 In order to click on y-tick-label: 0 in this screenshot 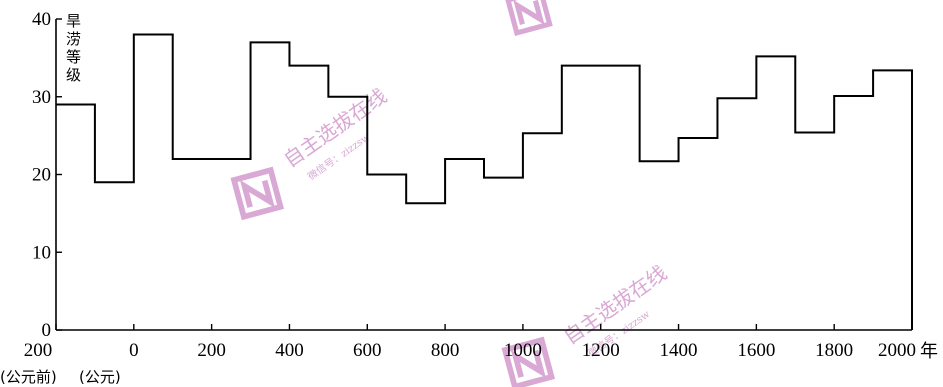, I will do `click(47, 330)`.